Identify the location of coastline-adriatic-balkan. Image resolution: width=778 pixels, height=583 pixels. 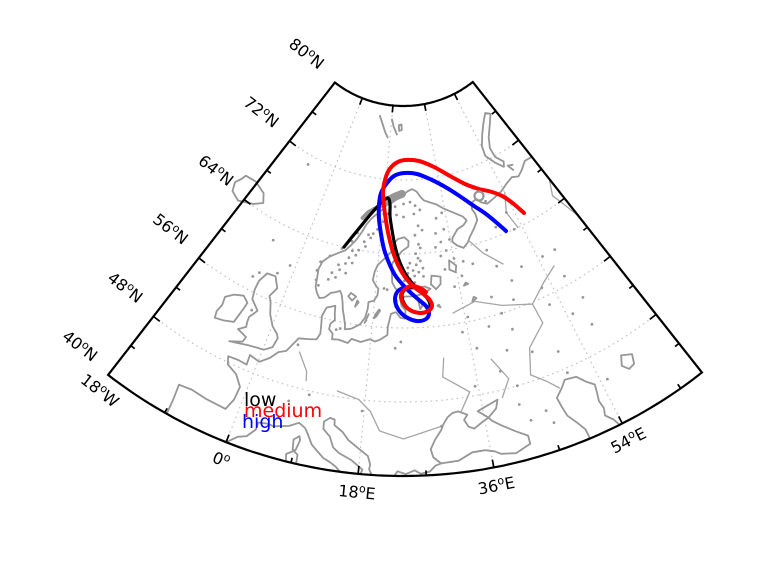
(347, 446).